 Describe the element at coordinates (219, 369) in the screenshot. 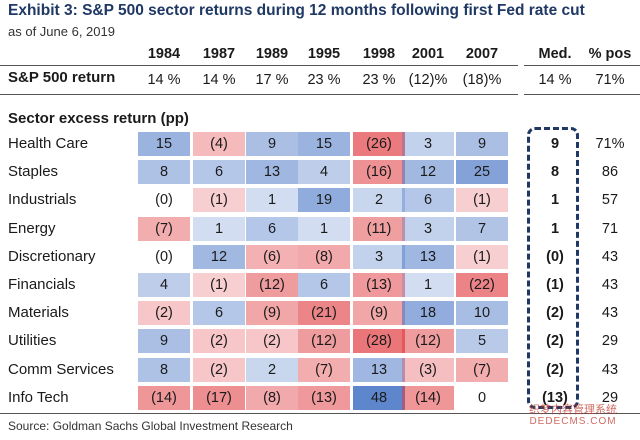

I see `cell-comm-services-1987: (2)` at that location.